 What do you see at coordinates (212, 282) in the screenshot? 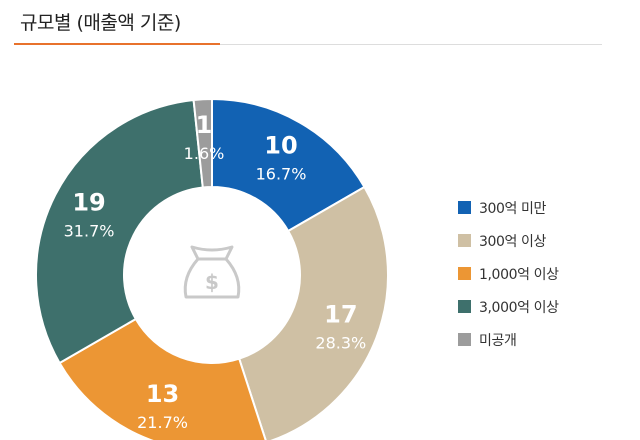
I see `dollar-glyph: $` at bounding box center [212, 282].